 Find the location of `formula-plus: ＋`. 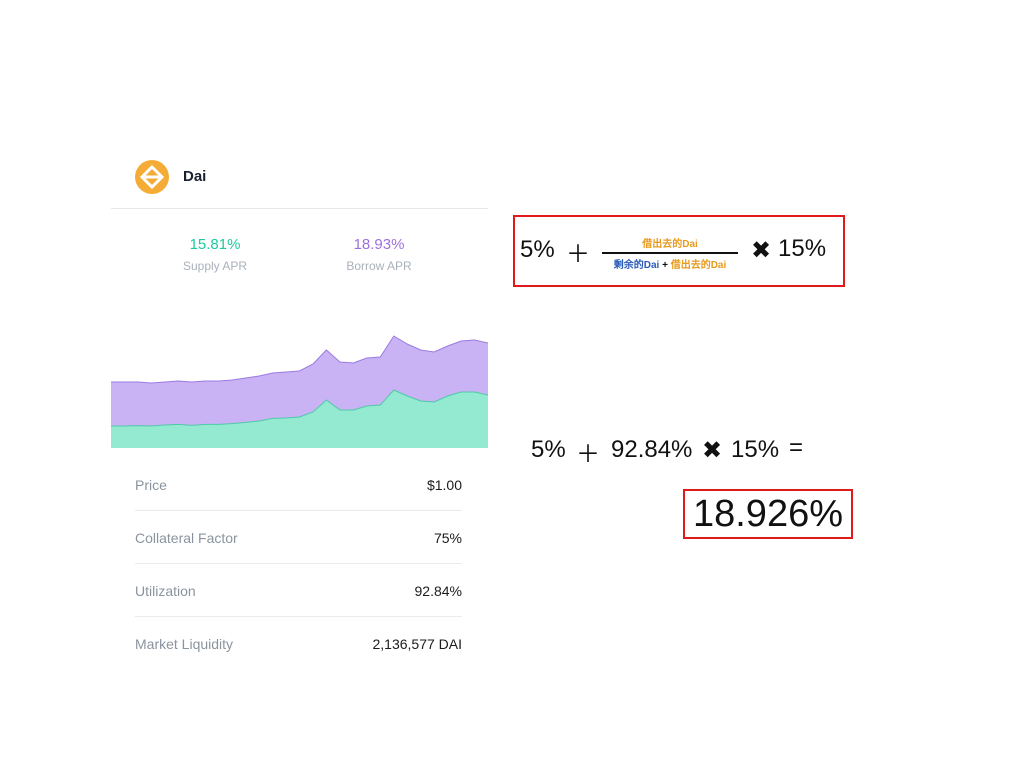

formula-plus: ＋ is located at coordinates (578, 254).